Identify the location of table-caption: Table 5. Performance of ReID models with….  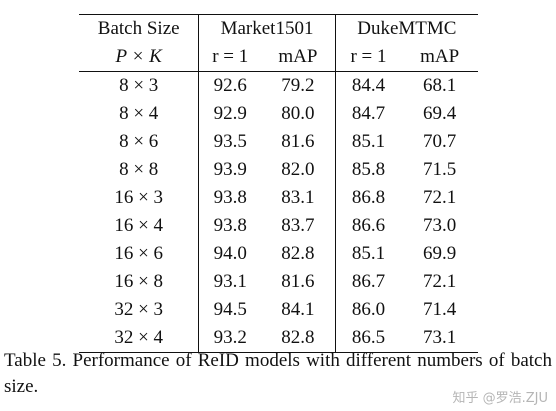
(278, 373).